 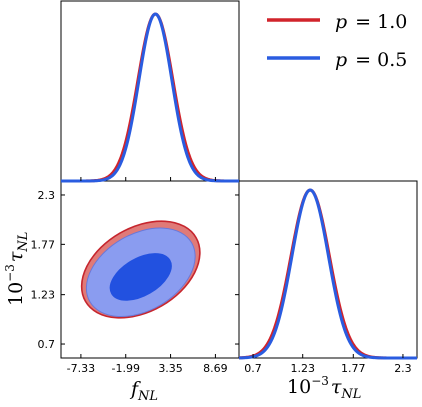 I want to click on right-xtick-label: 1.77, so click(x=353, y=368).